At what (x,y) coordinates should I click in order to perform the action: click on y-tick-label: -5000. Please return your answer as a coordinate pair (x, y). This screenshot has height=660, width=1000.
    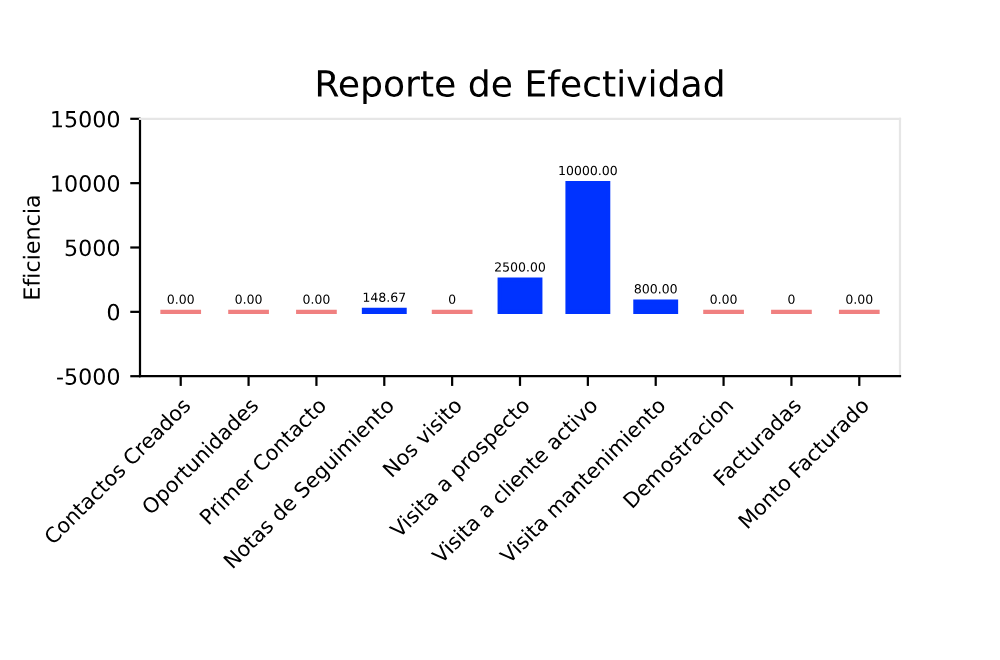
    Looking at the image, I should click on (88, 376).